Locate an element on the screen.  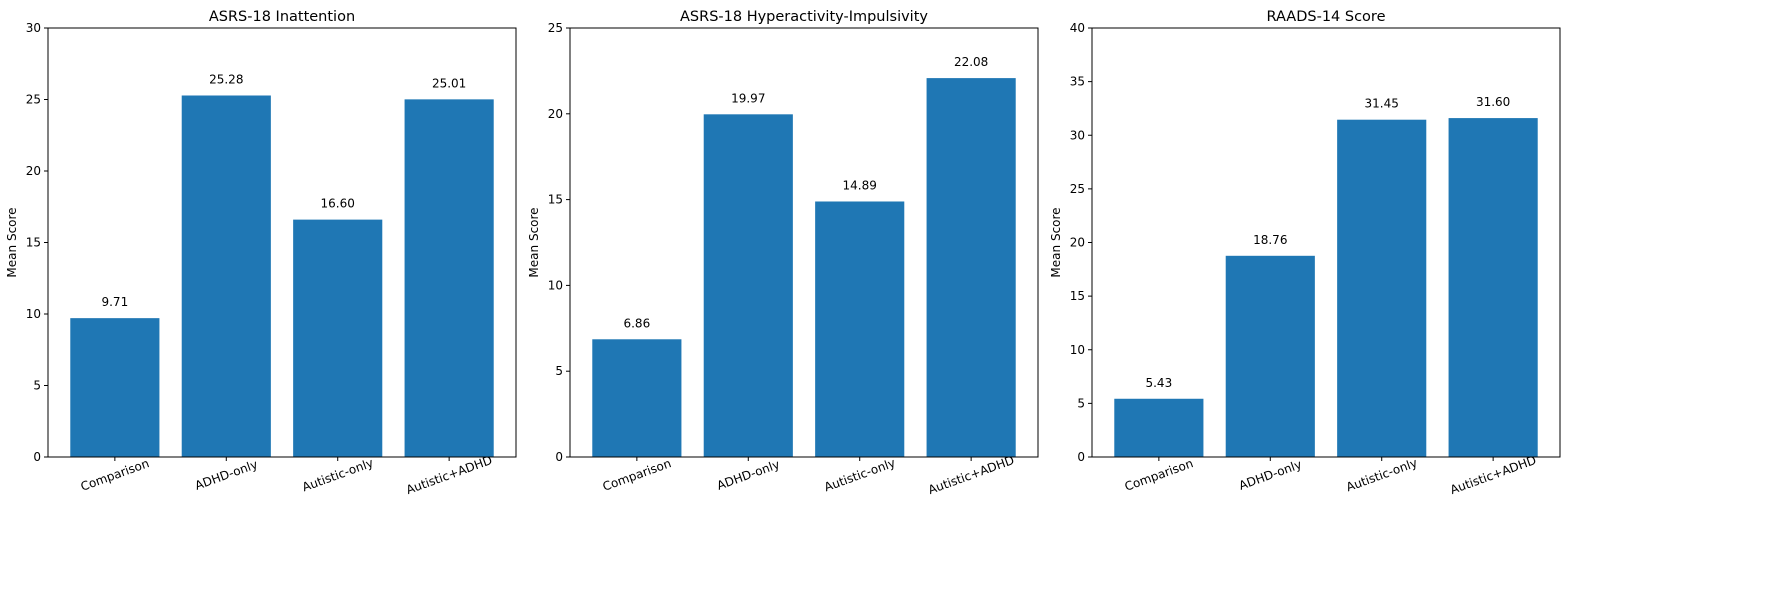
bar-value-label: 25.01 is located at coordinates (449, 83).